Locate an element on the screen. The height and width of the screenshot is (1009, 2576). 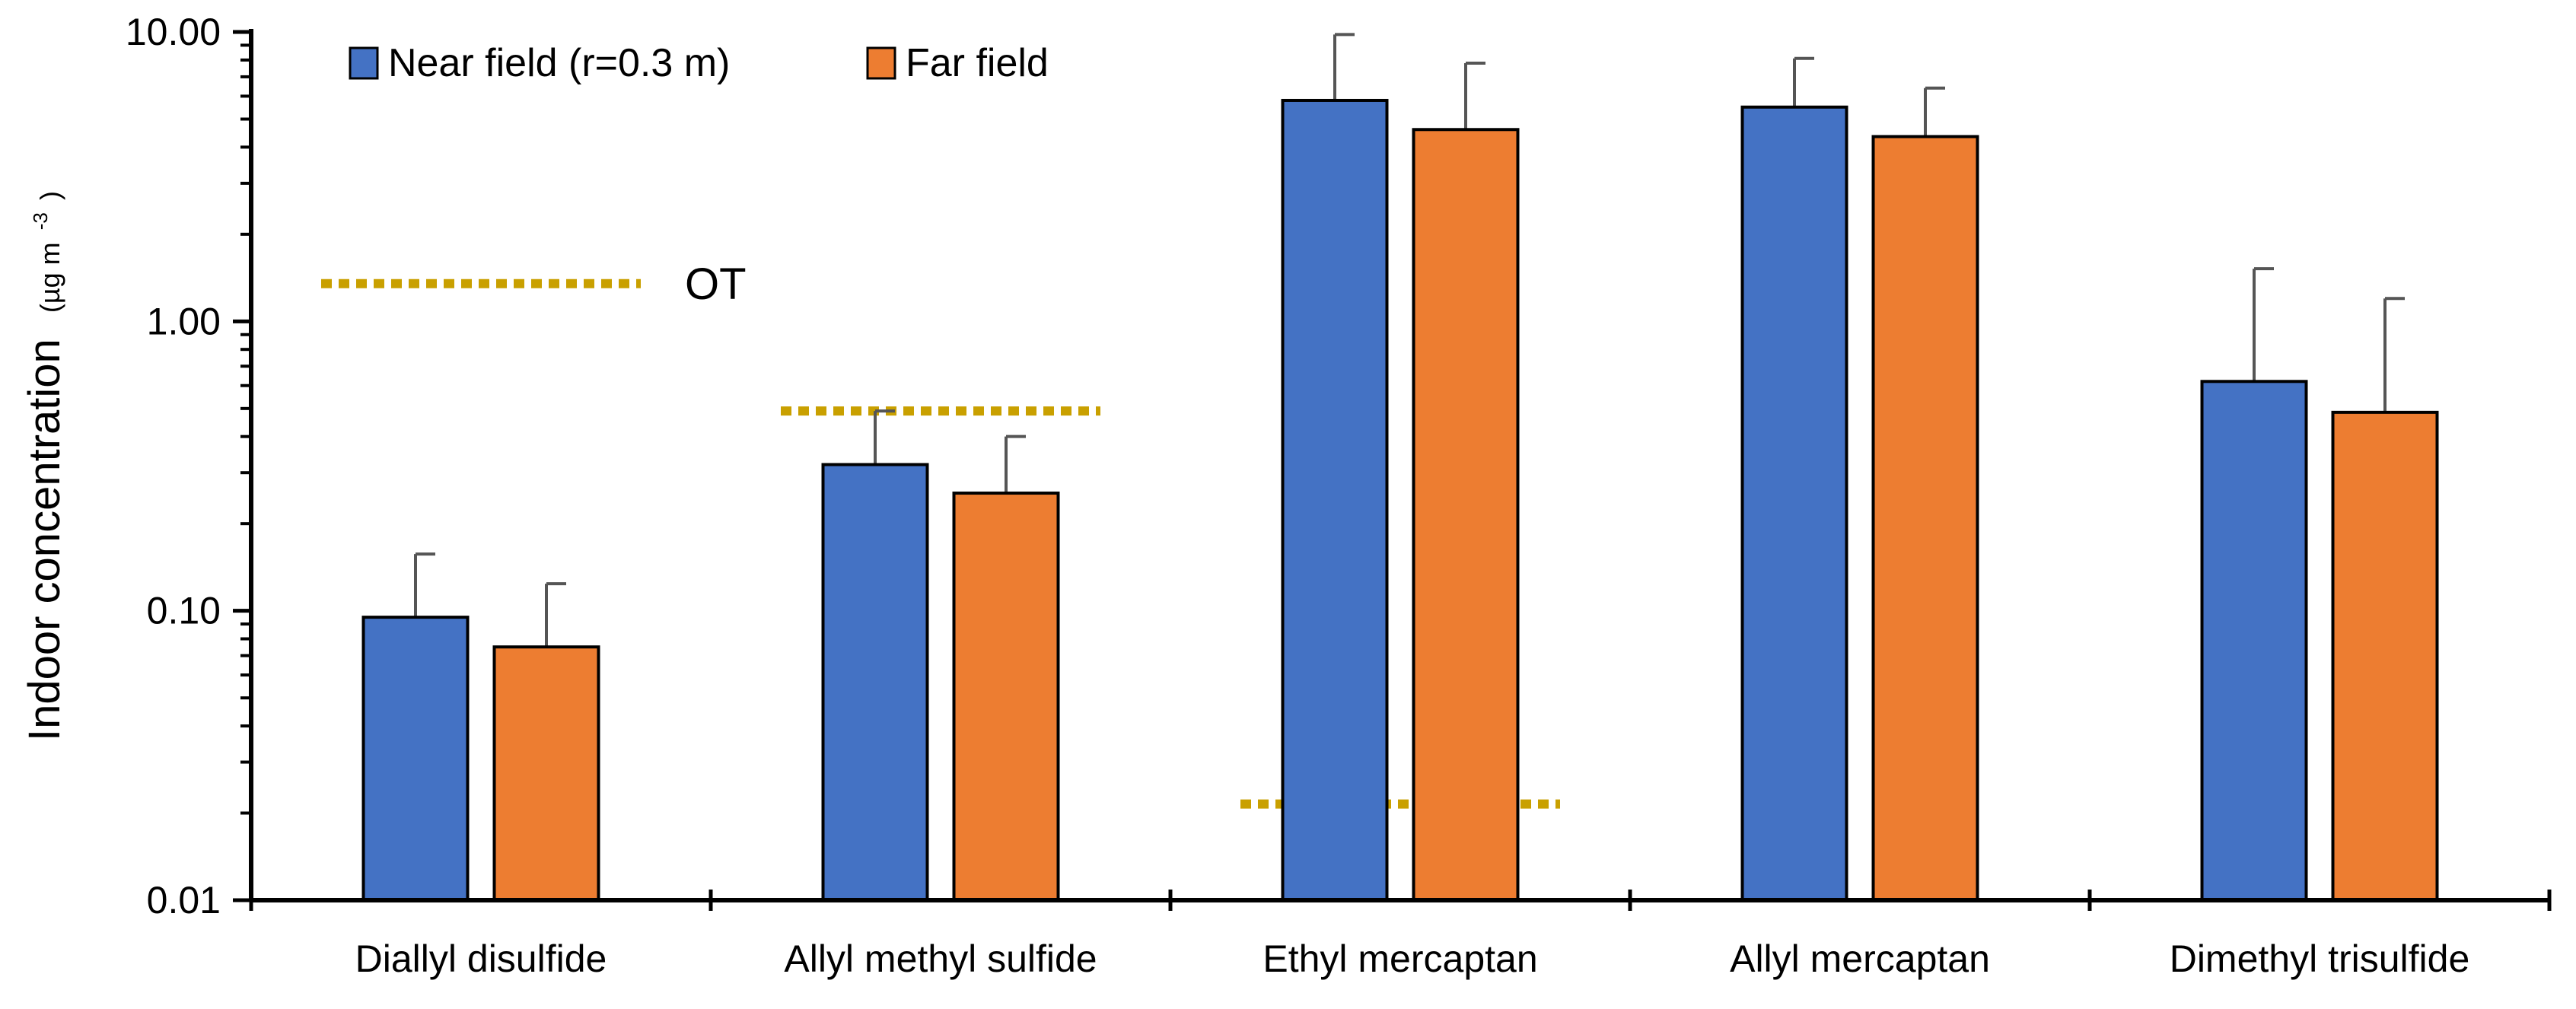
legend: Near field (r=0.3 m) Far field is located at coordinates (699, 63).